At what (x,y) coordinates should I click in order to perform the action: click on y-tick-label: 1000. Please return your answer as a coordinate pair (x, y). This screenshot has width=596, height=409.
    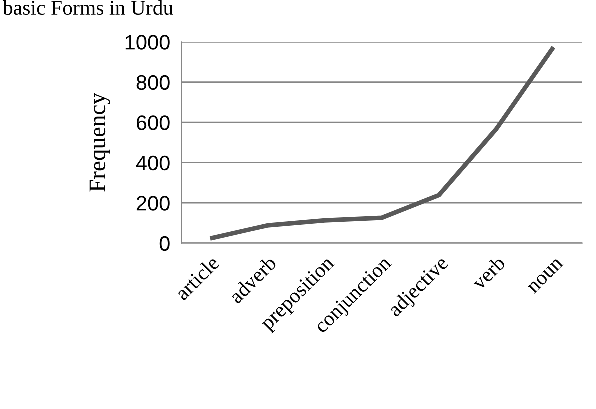
    Looking at the image, I should click on (148, 42).